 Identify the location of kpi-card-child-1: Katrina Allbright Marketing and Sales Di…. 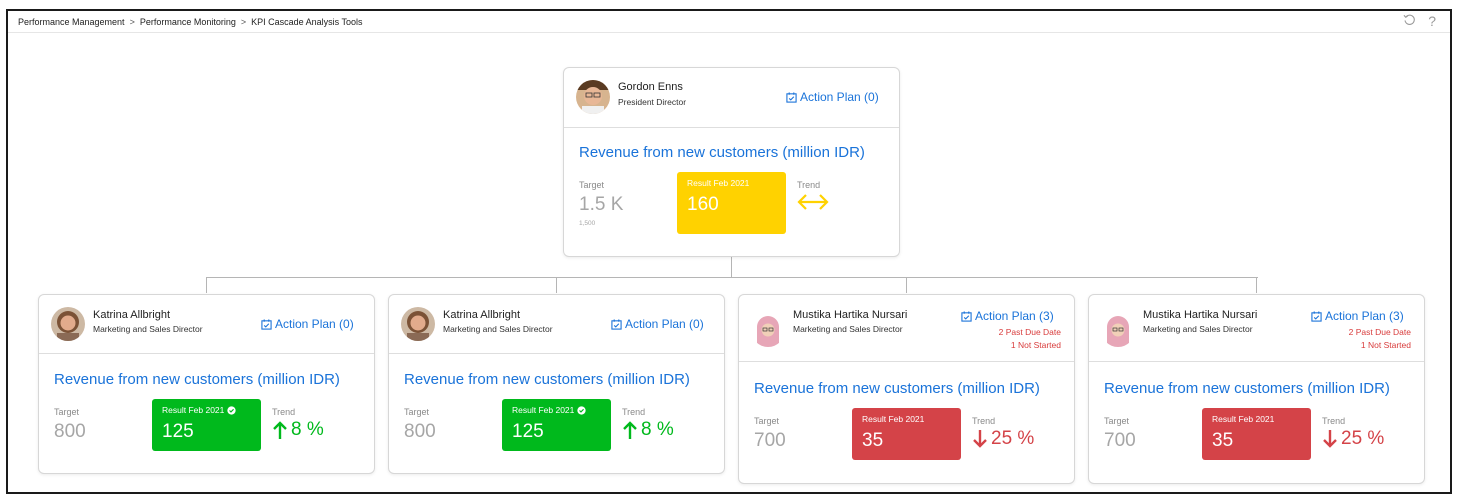
(206, 384).